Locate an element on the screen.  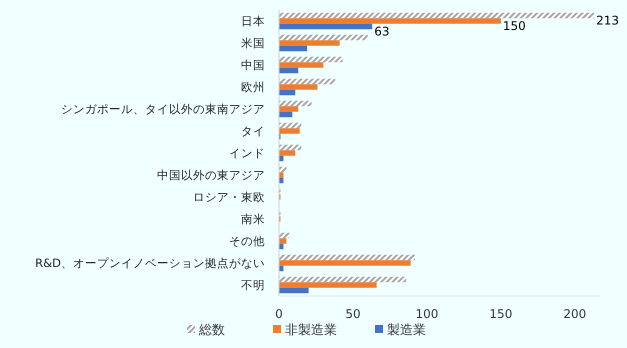
x-tick-label: 100 is located at coordinates (426, 314).